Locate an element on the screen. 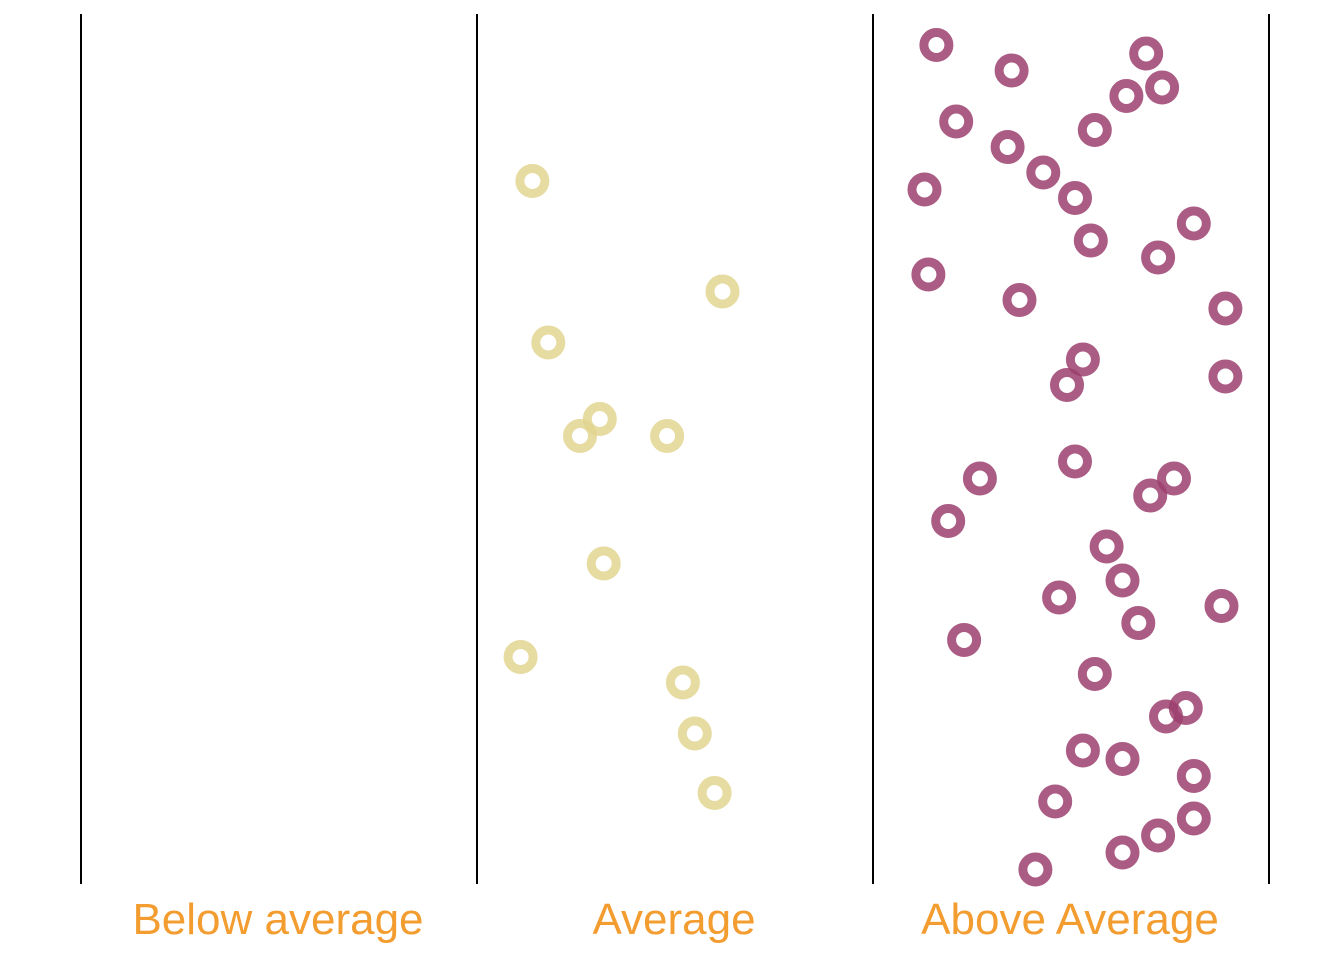 The width and height of the screenshot is (1344, 960). category-labels: Below average Average Above Average is located at coordinates (675, 919).